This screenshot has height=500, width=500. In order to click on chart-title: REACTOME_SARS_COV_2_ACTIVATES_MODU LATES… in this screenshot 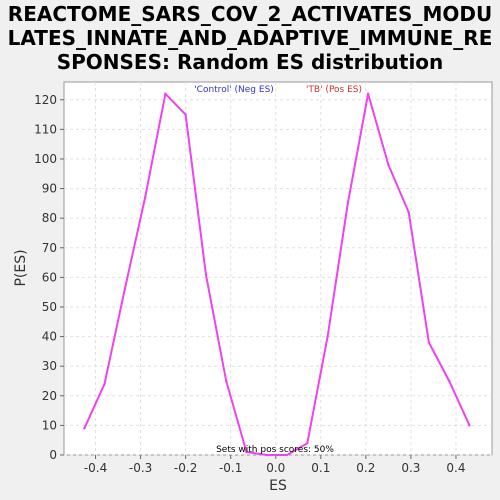, I will do `click(250, 38)`.